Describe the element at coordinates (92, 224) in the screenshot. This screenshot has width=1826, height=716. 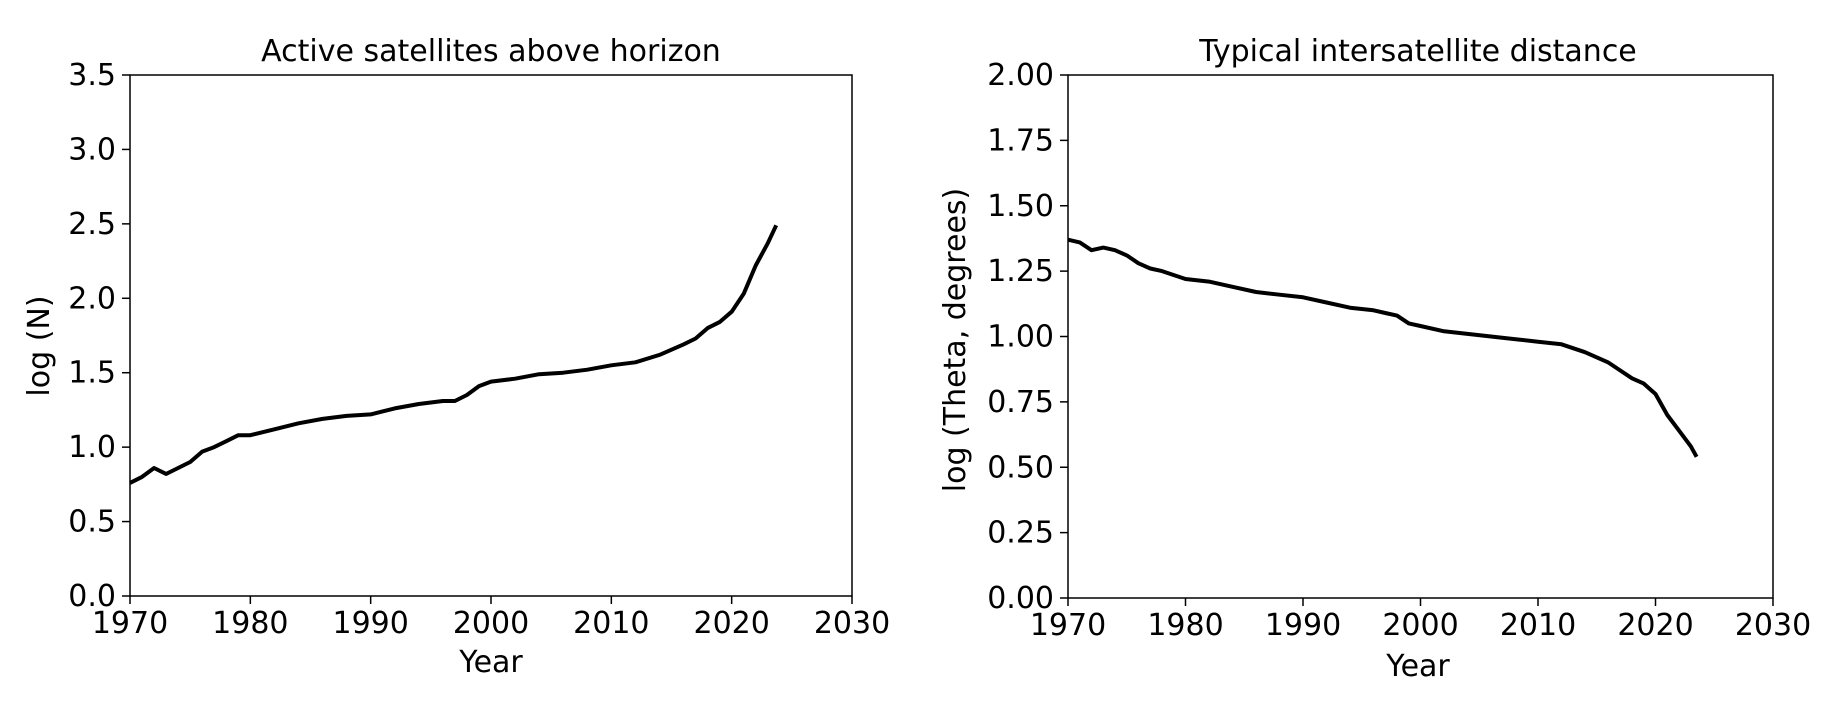
I see `y-tick-label: 2.5` at that location.